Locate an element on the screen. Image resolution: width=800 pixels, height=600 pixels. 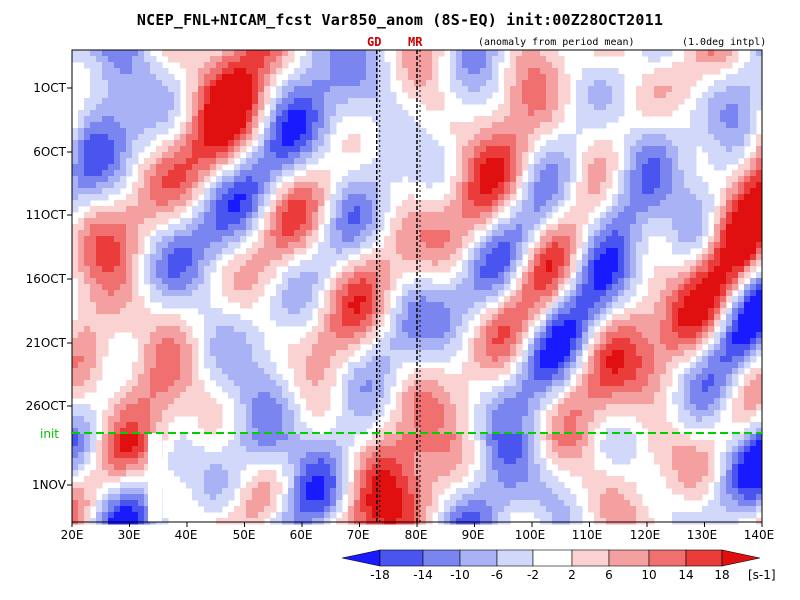
missing-data-gap is located at coordinates (155, 477).